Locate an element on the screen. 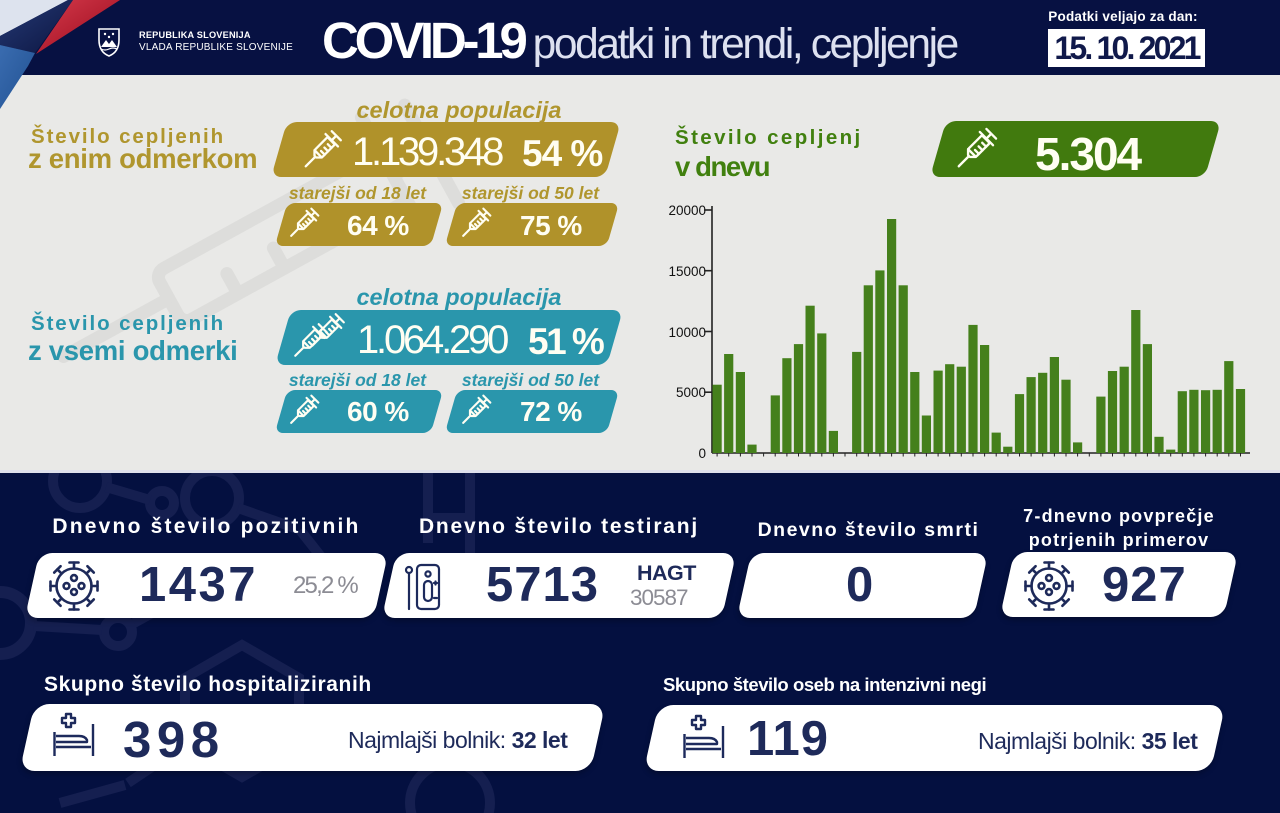  svg-text: 10000 is located at coordinates (687, 332).